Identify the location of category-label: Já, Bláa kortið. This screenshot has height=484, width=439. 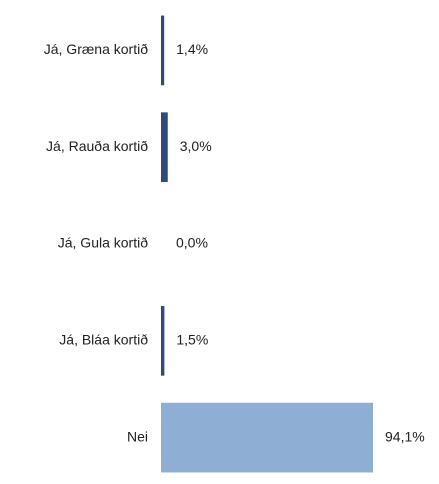
(103, 340).